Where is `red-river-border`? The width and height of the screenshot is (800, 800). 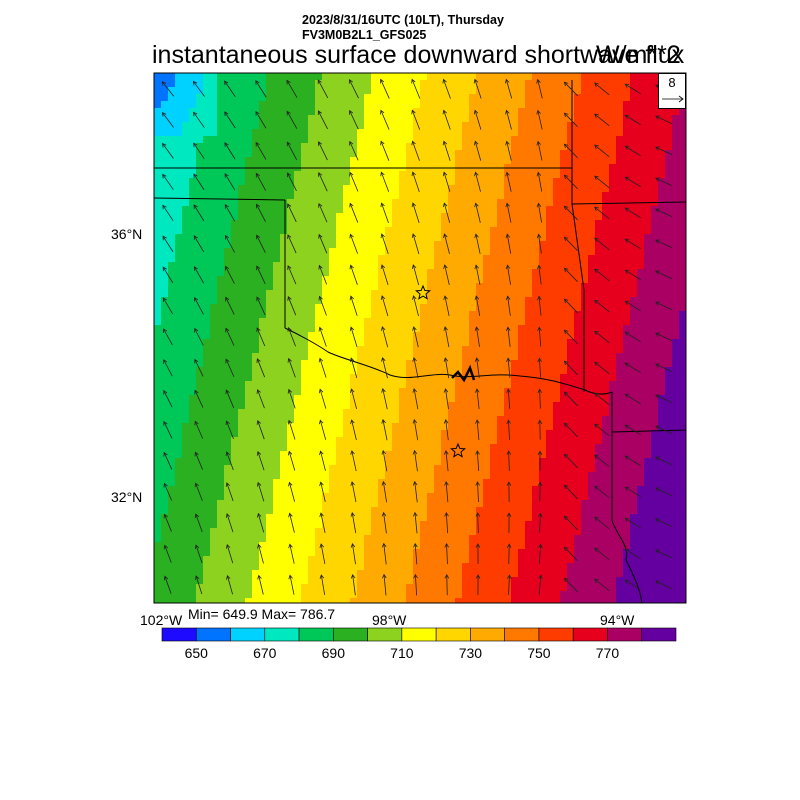
red-river-border is located at coordinates (448, 361).